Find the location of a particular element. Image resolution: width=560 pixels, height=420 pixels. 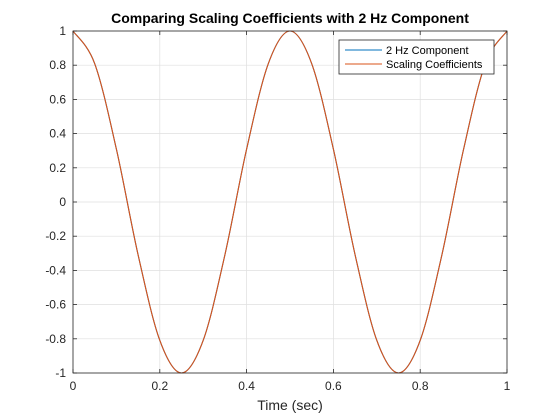

y-tick-label: -0.6 is located at coordinates (55, 305).